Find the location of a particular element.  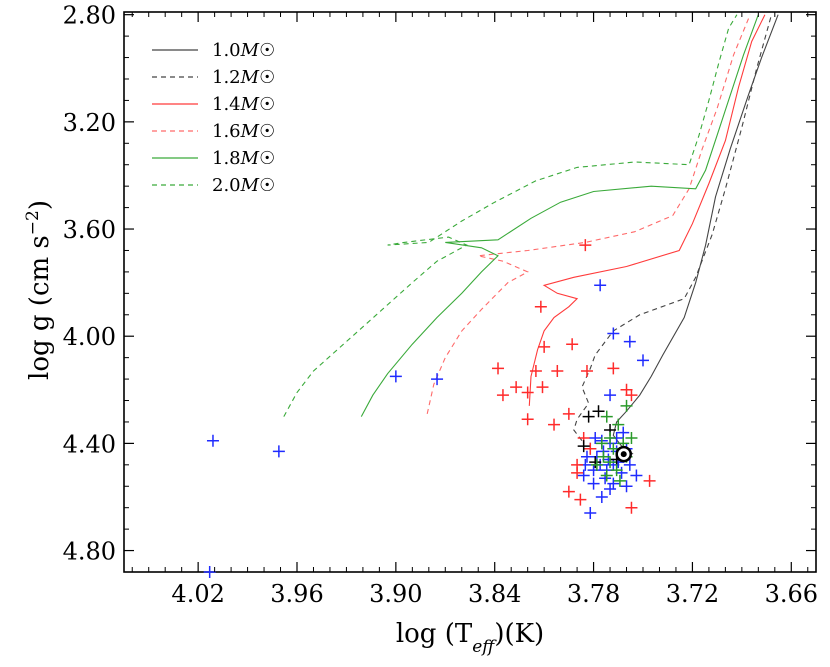

y-tick-label: 3.20 is located at coordinates (89, 123).